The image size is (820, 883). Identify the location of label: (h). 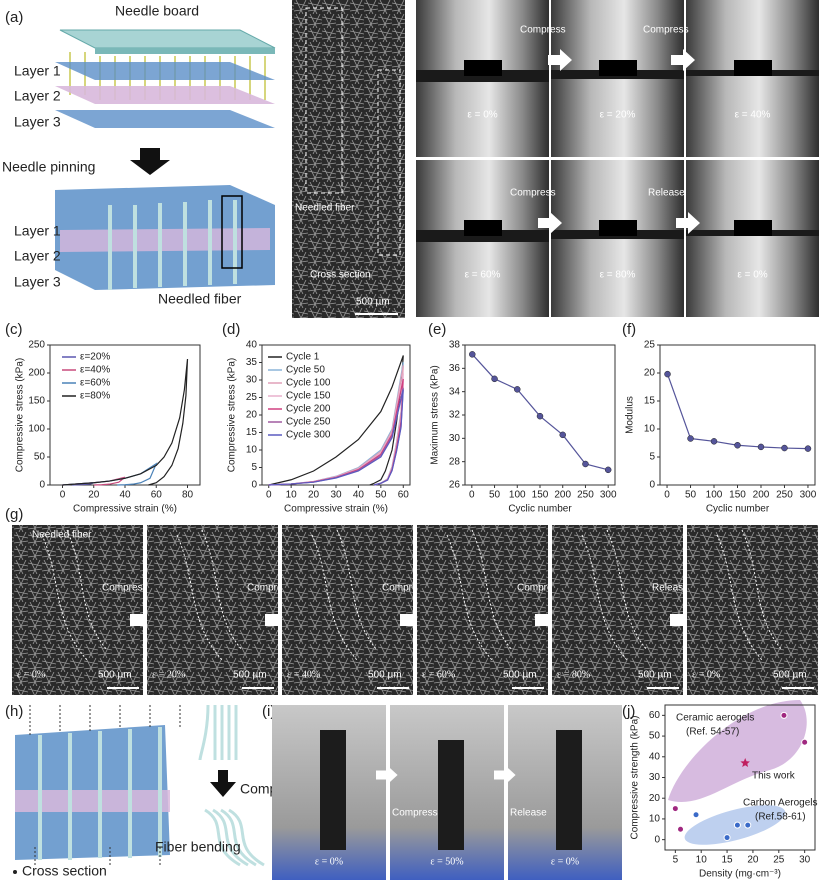
(14, 711).